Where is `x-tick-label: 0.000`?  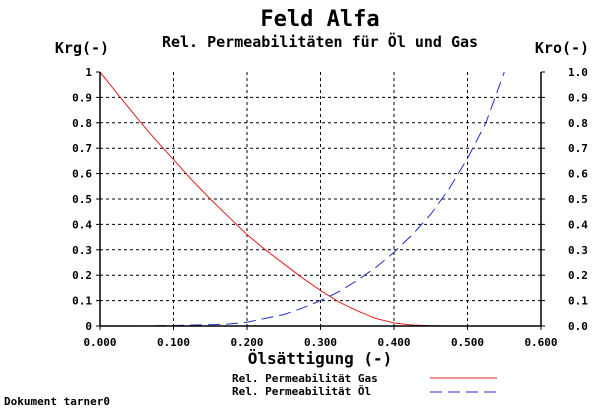
x-tick-label: 0.000 is located at coordinates (99, 342).